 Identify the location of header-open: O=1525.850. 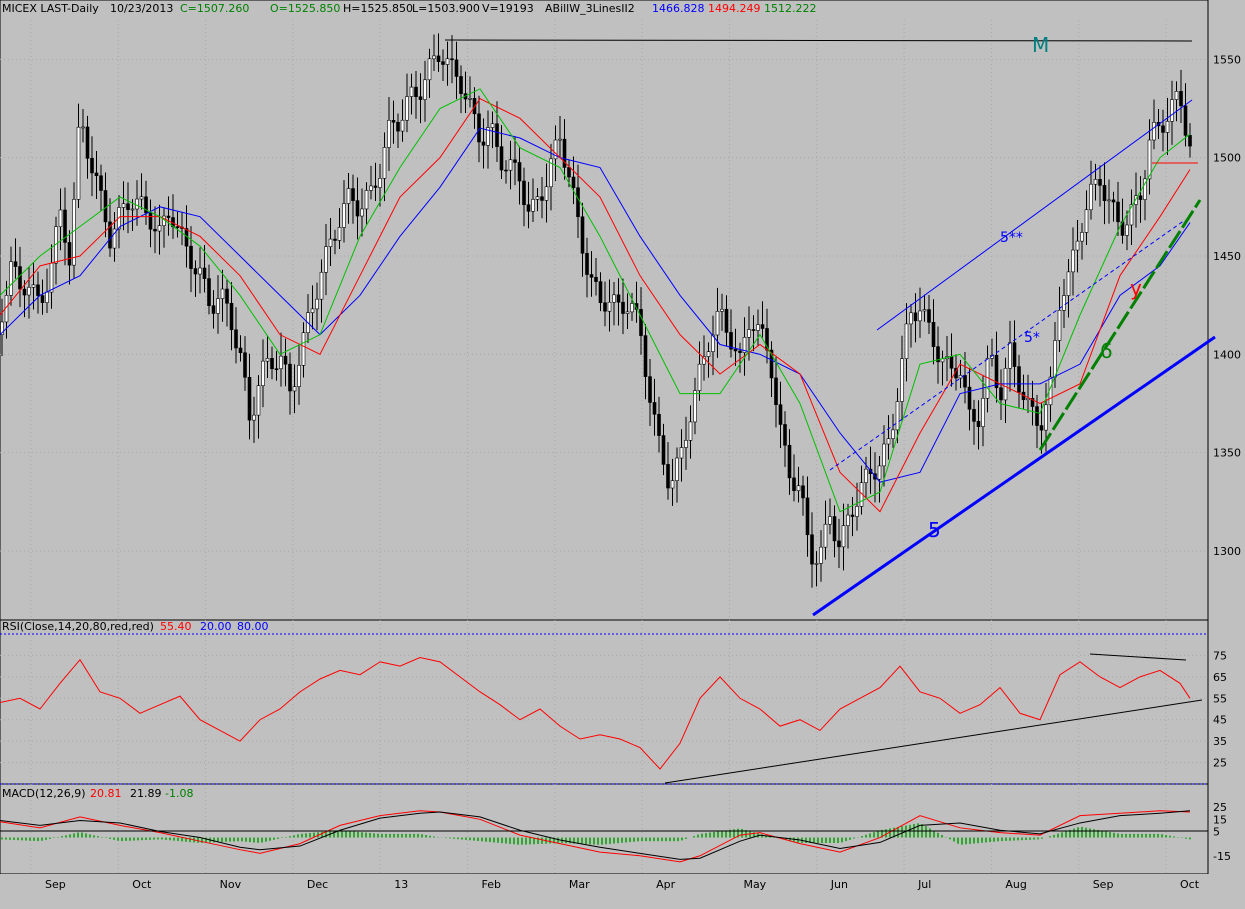
(305, 8).